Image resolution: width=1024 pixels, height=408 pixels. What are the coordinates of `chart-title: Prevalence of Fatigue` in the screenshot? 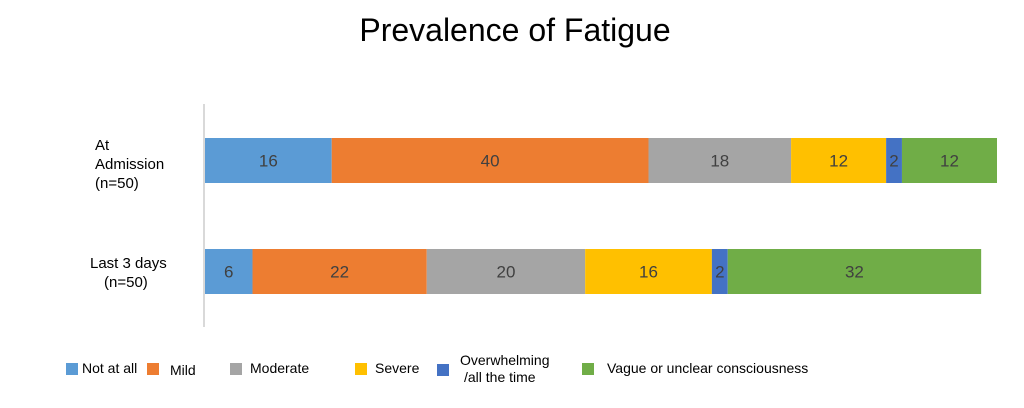 It's located at (515, 30).